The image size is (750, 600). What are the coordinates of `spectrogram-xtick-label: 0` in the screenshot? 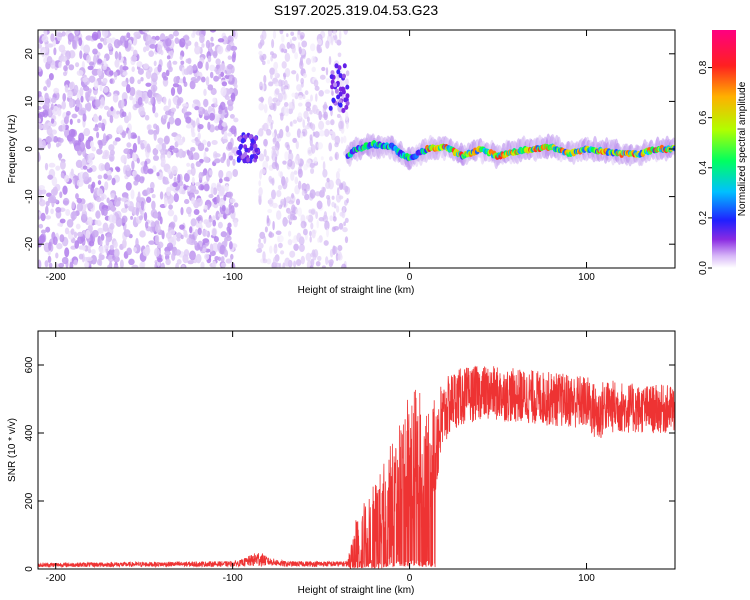 It's located at (410, 277).